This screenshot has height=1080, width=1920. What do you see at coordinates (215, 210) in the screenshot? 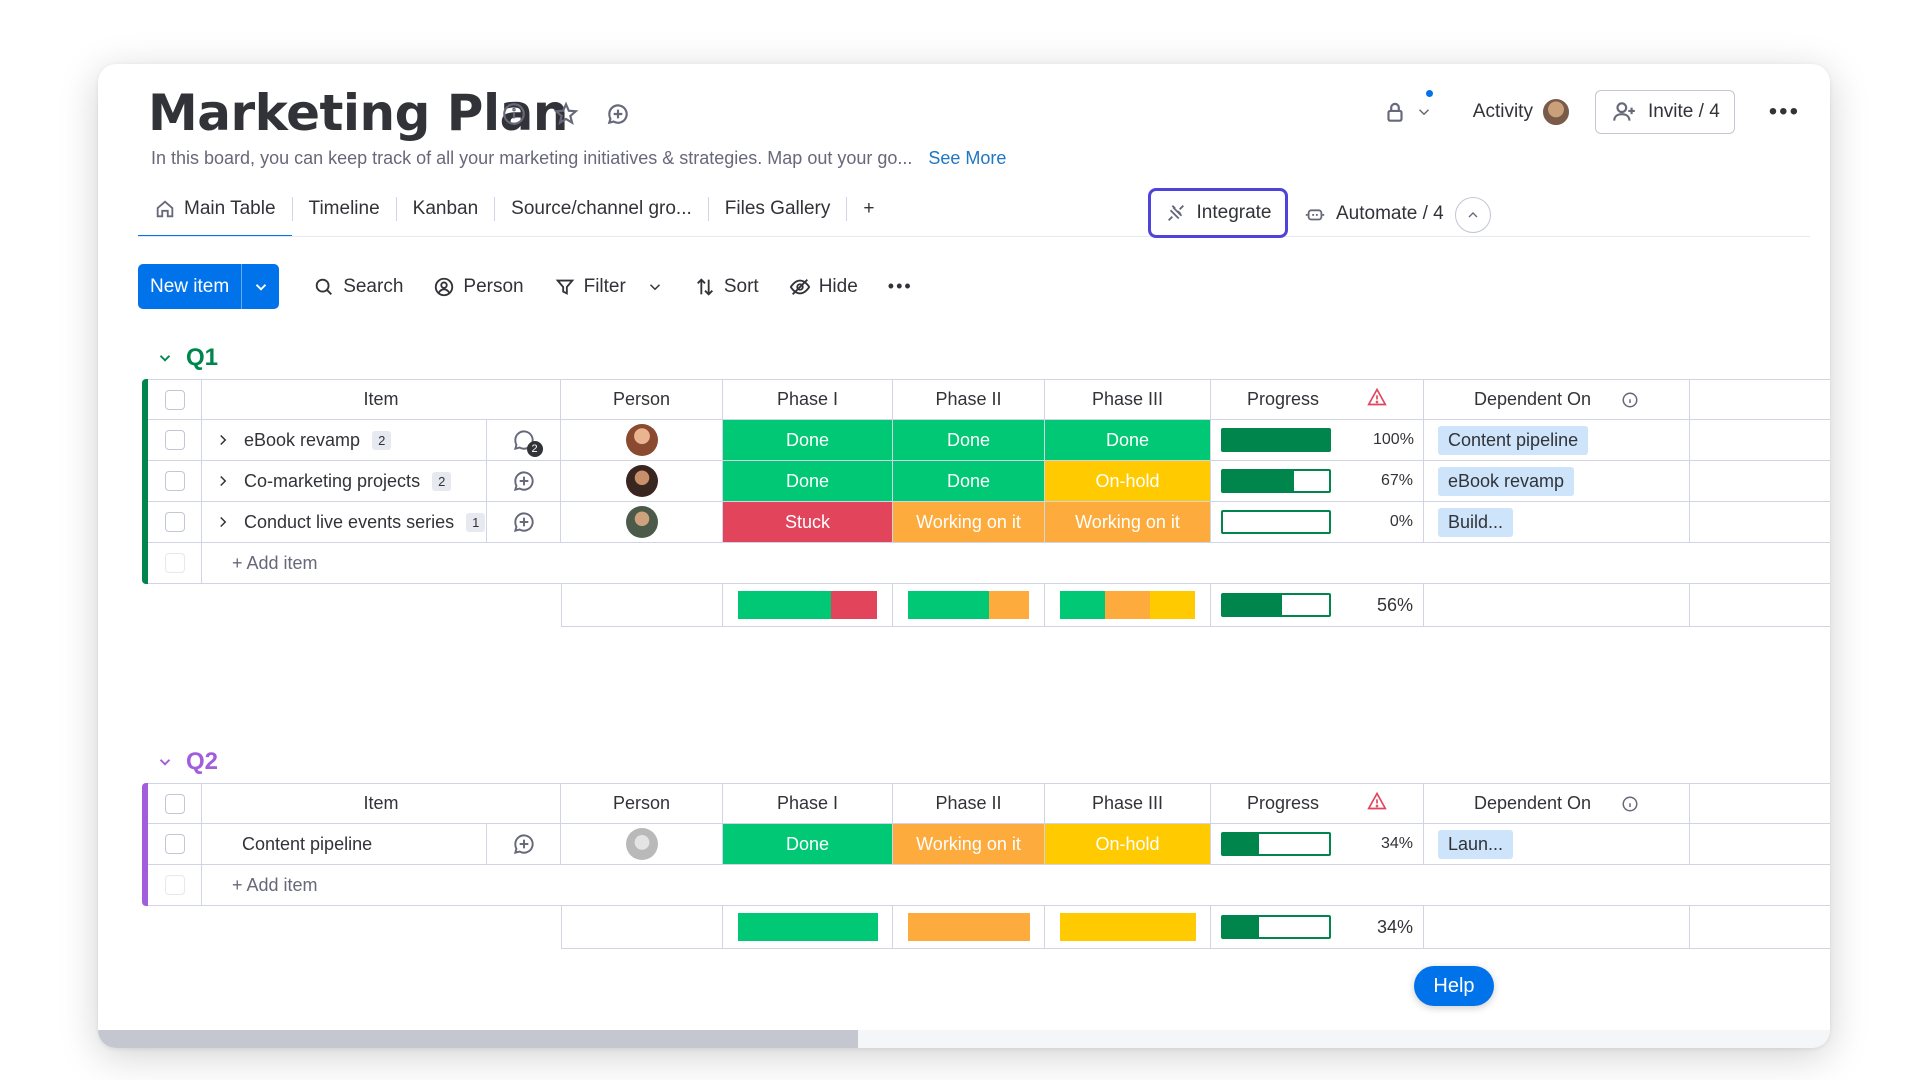
I see `tab-main-table: Main Table` at bounding box center [215, 210].